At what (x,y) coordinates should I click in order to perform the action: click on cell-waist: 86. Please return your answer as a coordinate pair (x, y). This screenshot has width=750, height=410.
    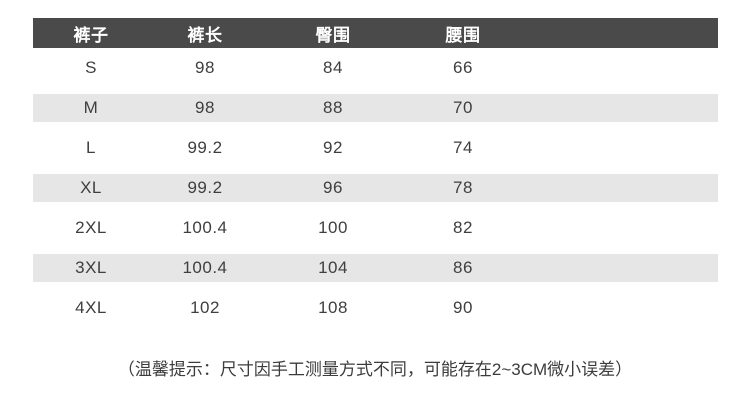
    Looking at the image, I should click on (463, 267).